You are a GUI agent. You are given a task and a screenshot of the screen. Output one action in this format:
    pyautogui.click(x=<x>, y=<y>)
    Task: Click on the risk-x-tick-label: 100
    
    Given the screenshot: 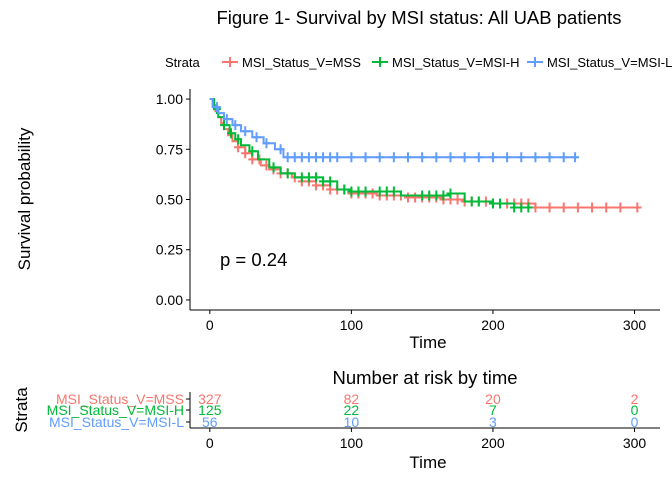 What is the action you would take?
    pyautogui.click(x=352, y=443)
    